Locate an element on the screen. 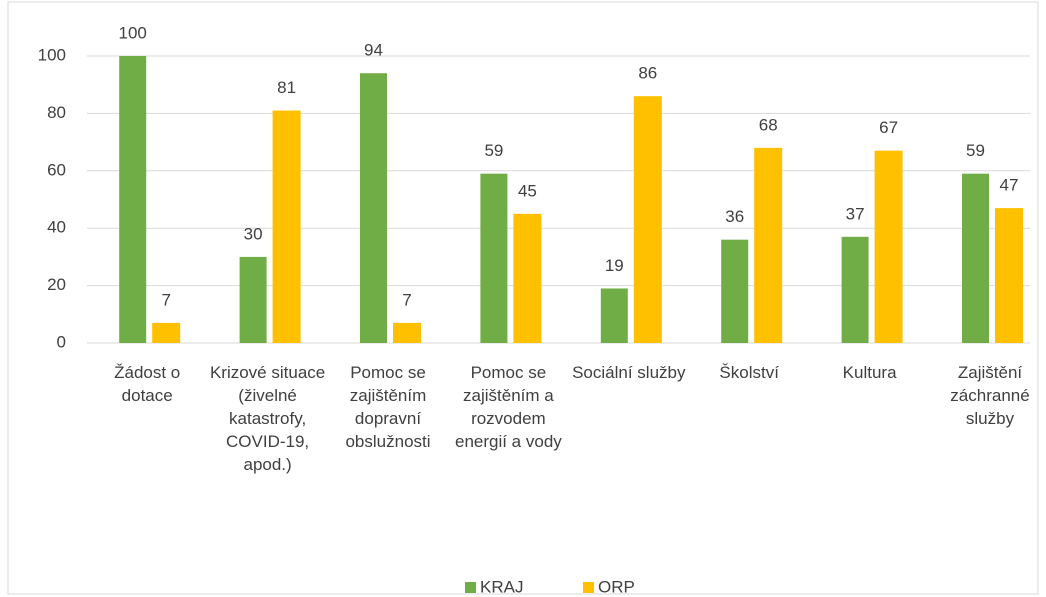 This screenshot has height=597, width=1046. value-label: 100 is located at coordinates (133, 32).